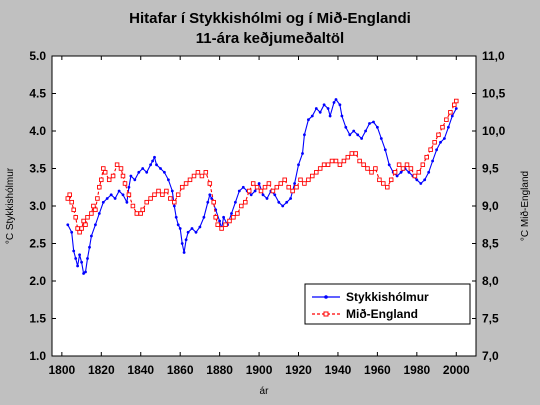  I want to click on y-left-tick-label: 4.5, so click(37, 94).